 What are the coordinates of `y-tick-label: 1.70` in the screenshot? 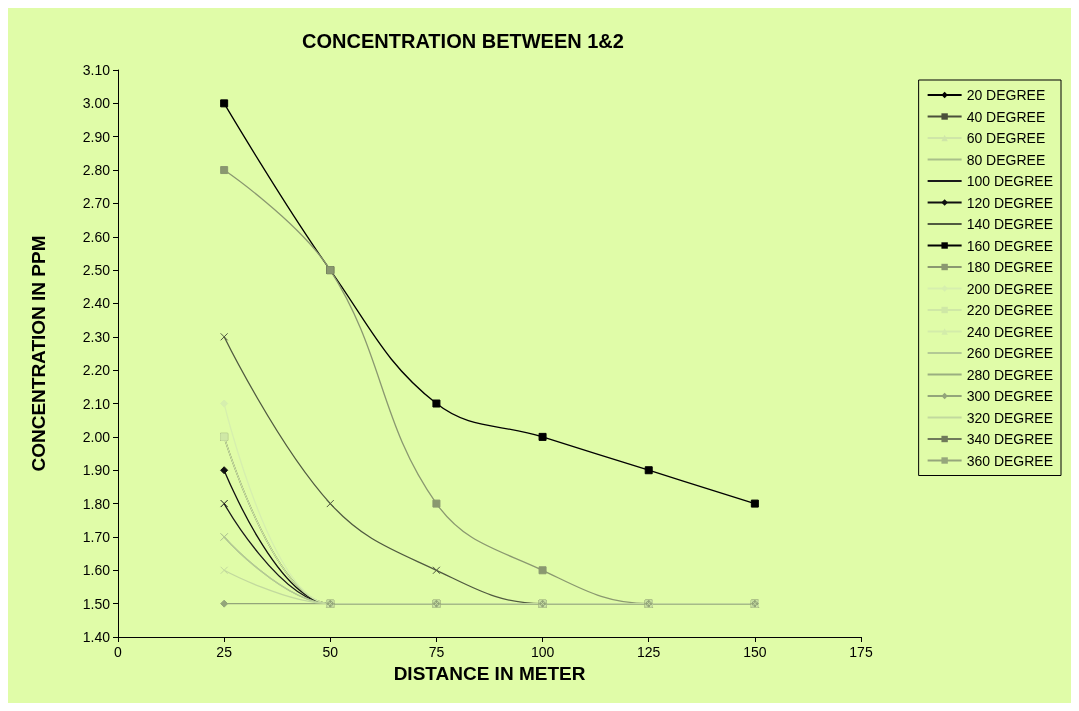 It's located at (96, 536).